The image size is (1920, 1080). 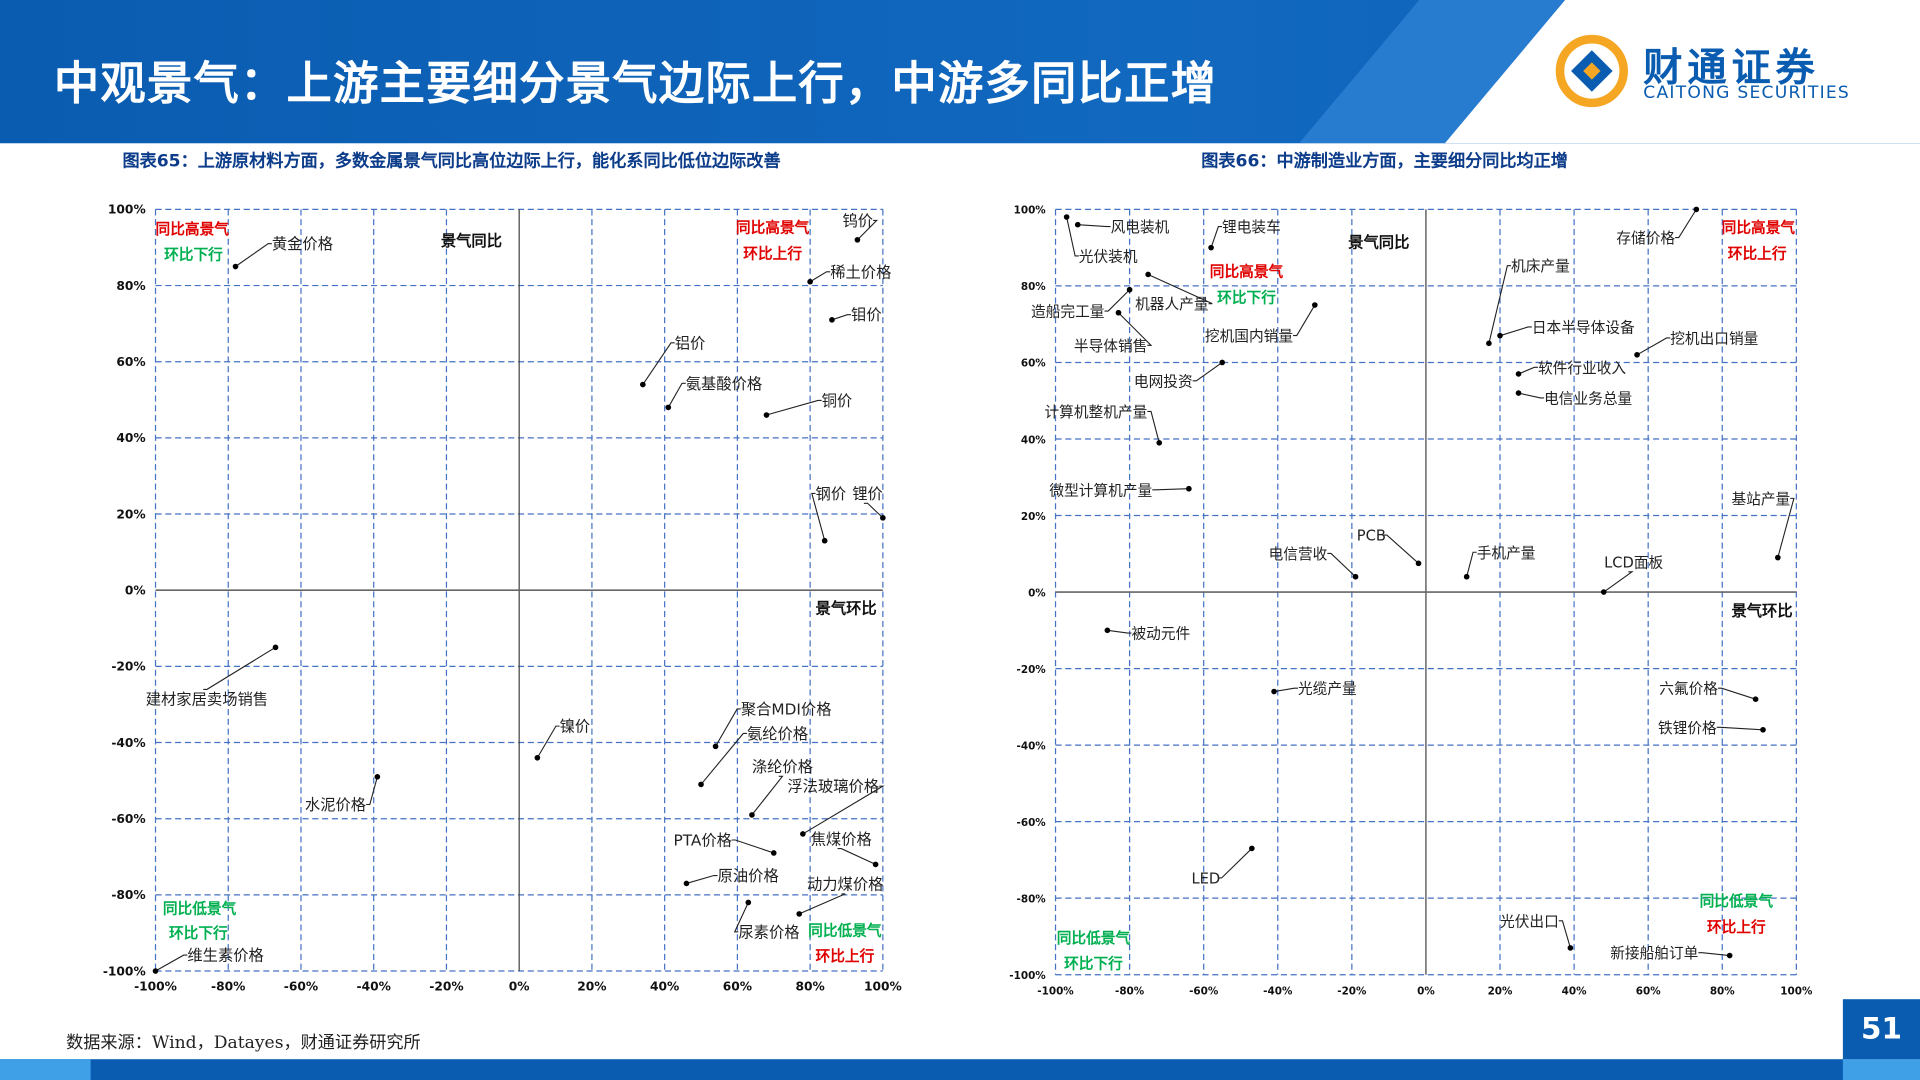 What do you see at coordinates (1094, 938) in the screenshot?
I see `quadrant-label-bottom-left: 同比低景气` at bounding box center [1094, 938].